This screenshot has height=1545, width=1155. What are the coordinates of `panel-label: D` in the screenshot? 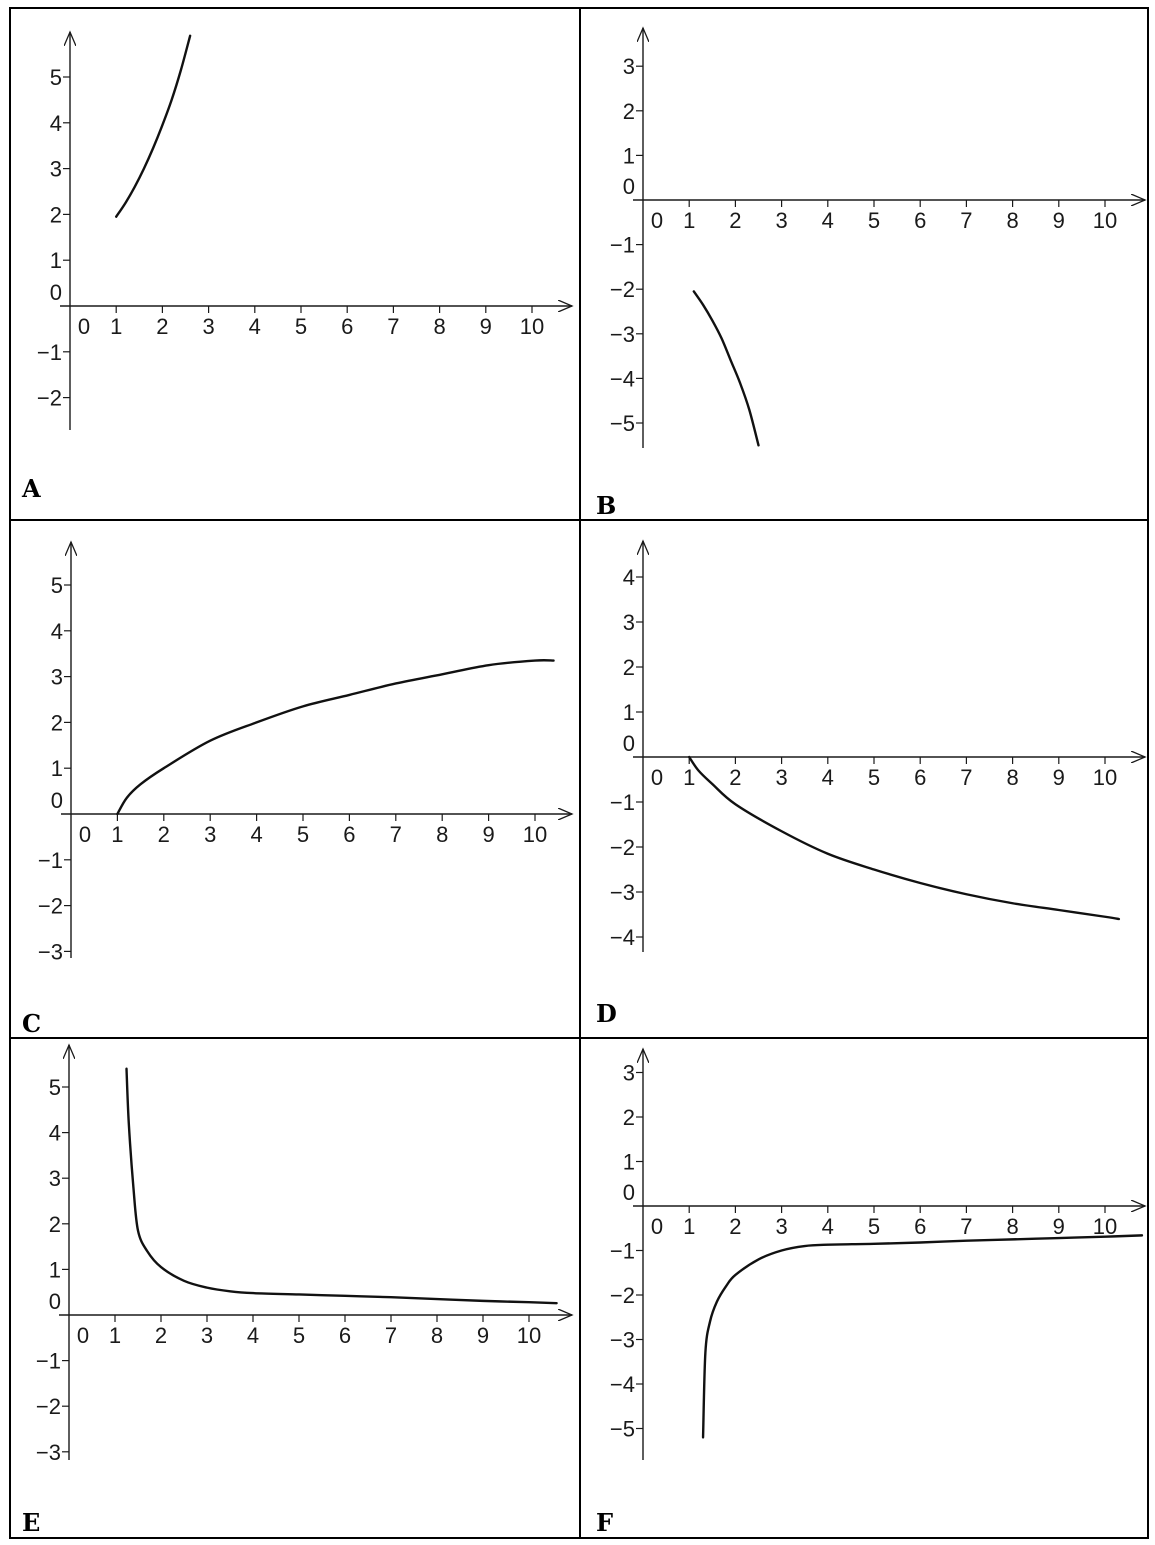 It's located at (606, 1013).